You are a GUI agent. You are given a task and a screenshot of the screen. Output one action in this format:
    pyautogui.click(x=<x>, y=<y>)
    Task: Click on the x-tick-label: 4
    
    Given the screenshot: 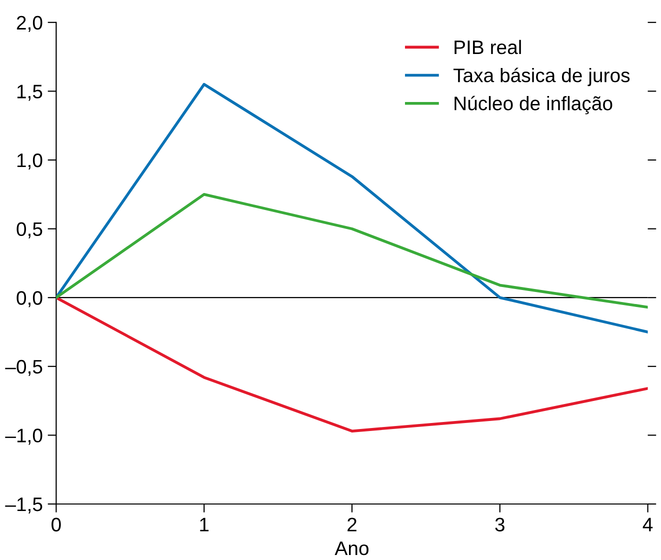 What is the action you would take?
    pyautogui.click(x=647, y=525)
    